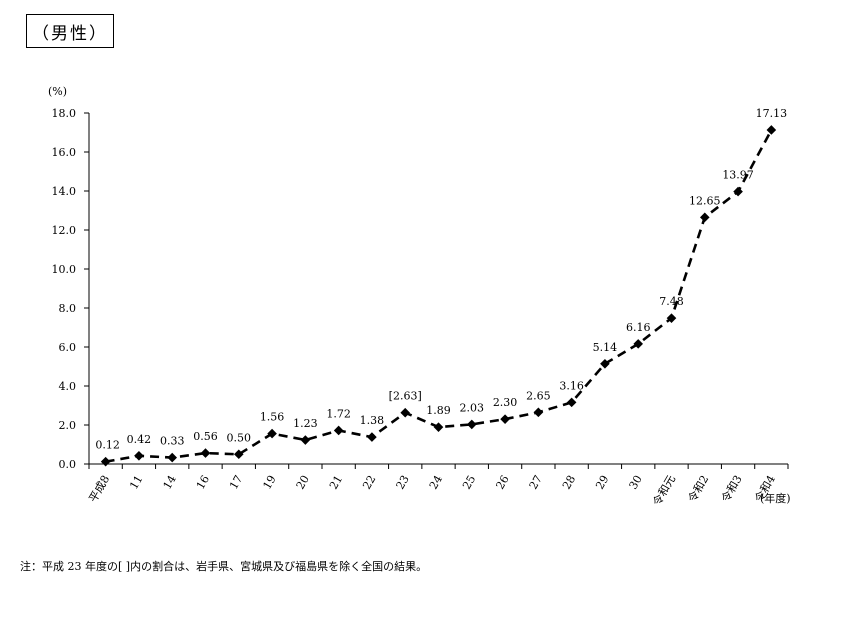 The image size is (863, 627). I want to click on y-tick-label: 14.0, so click(64, 191).